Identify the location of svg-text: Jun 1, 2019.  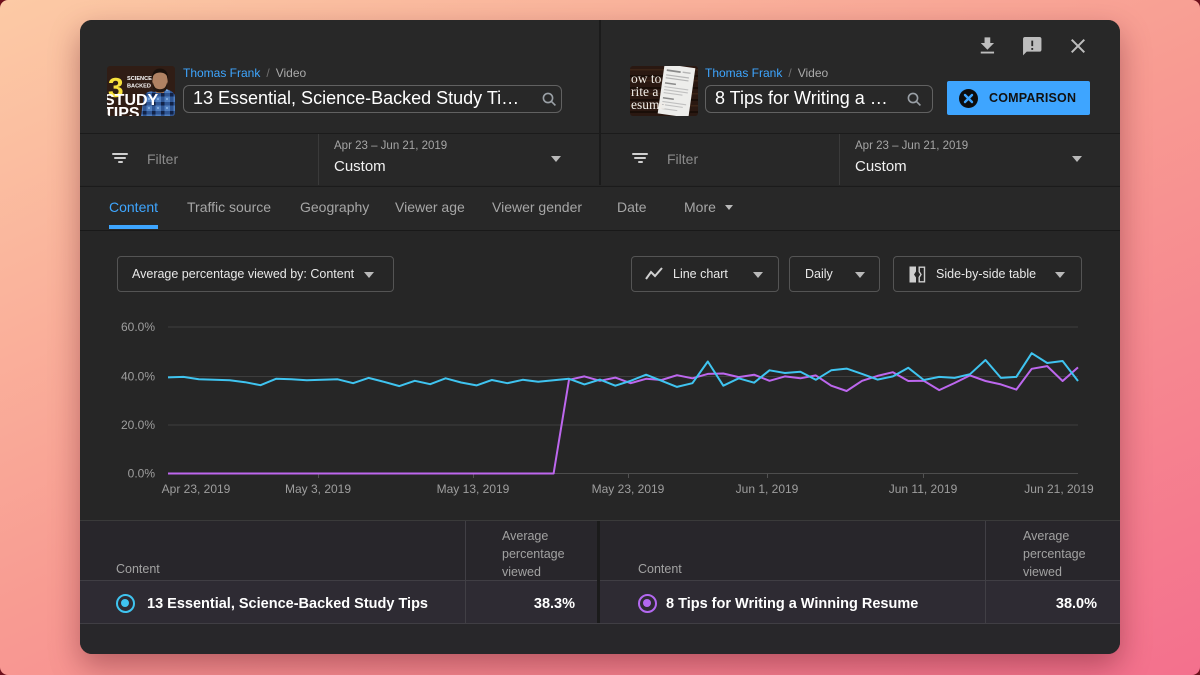
(767, 489).